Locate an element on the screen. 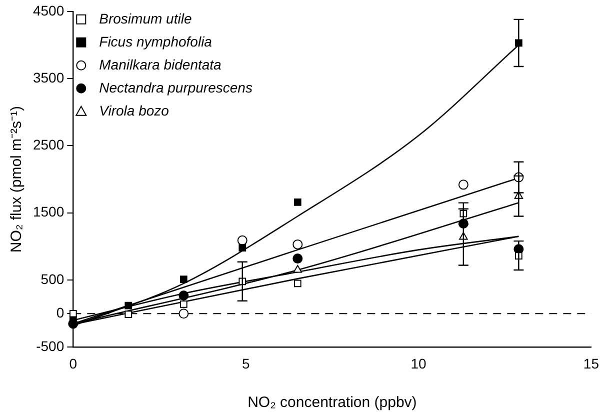  legend-label: Manilkara bidentata is located at coordinates (160, 64).